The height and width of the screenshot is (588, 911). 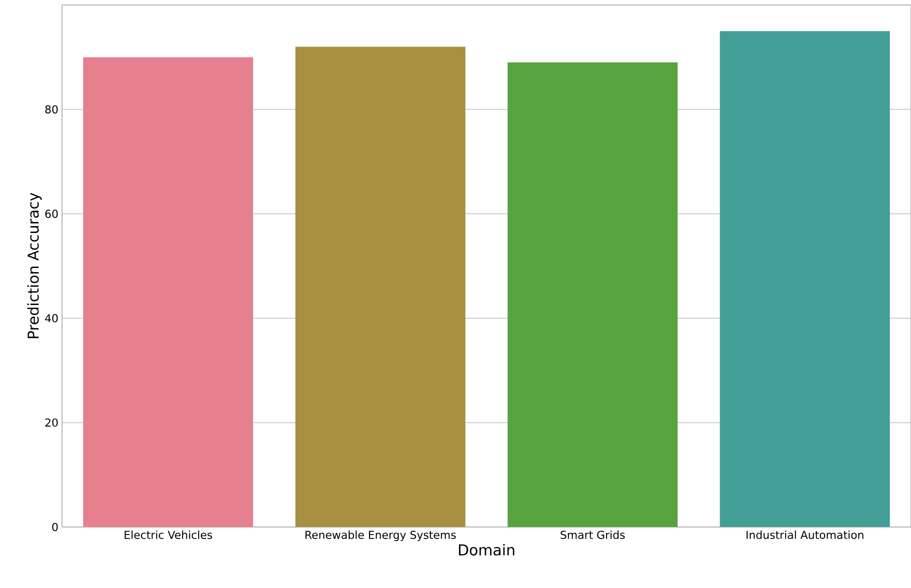 What do you see at coordinates (51, 214) in the screenshot?
I see `y-tick-label: 60` at bounding box center [51, 214].